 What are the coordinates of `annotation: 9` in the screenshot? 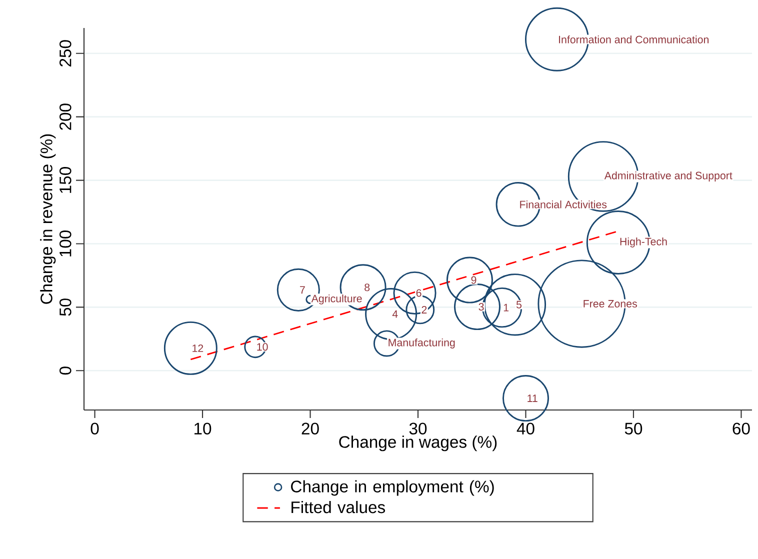 It's located at (473, 280).